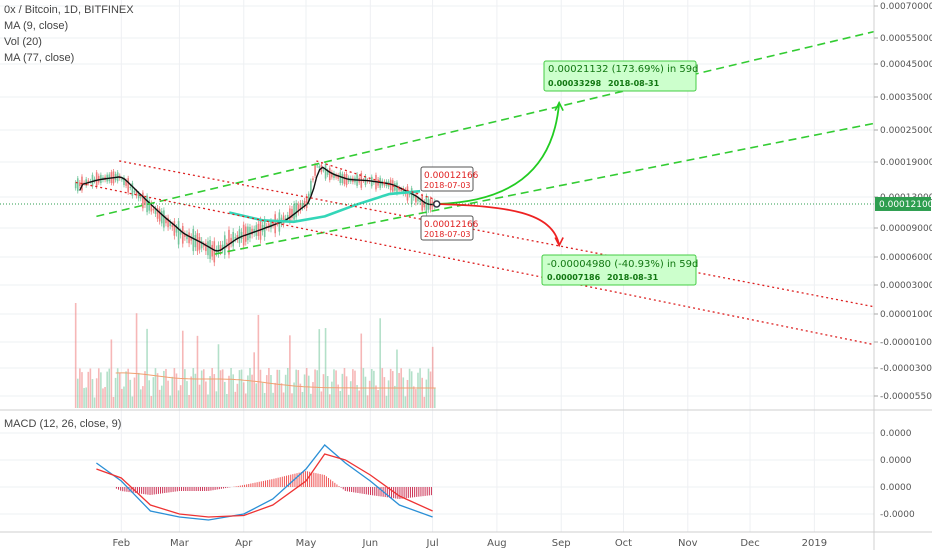 This screenshot has height=555, width=932. I want to click on time-tick-label: 2019, so click(814, 543).